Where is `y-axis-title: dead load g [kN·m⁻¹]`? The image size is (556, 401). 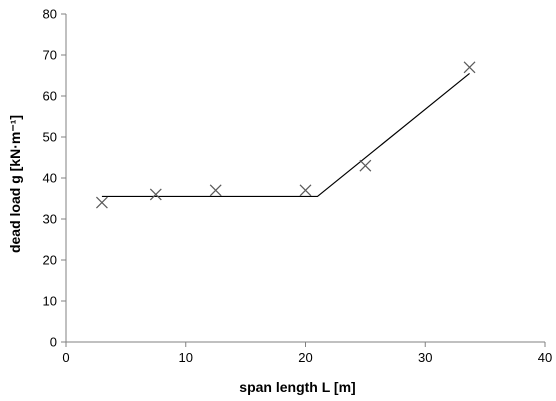 y-axis-title: dead load g [kN·m⁻¹] is located at coordinates (15, 184).